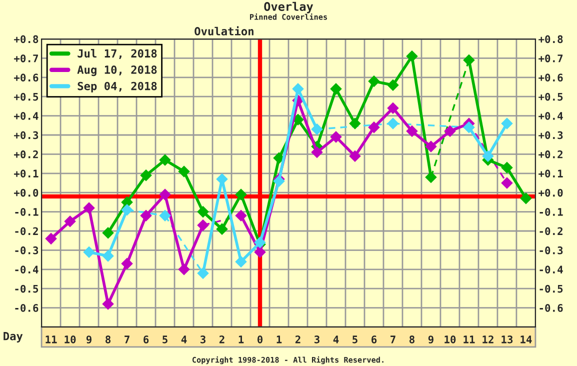 This screenshot has width=577, height=366. I want to click on y-tick-label: +0.5, so click(26, 96).